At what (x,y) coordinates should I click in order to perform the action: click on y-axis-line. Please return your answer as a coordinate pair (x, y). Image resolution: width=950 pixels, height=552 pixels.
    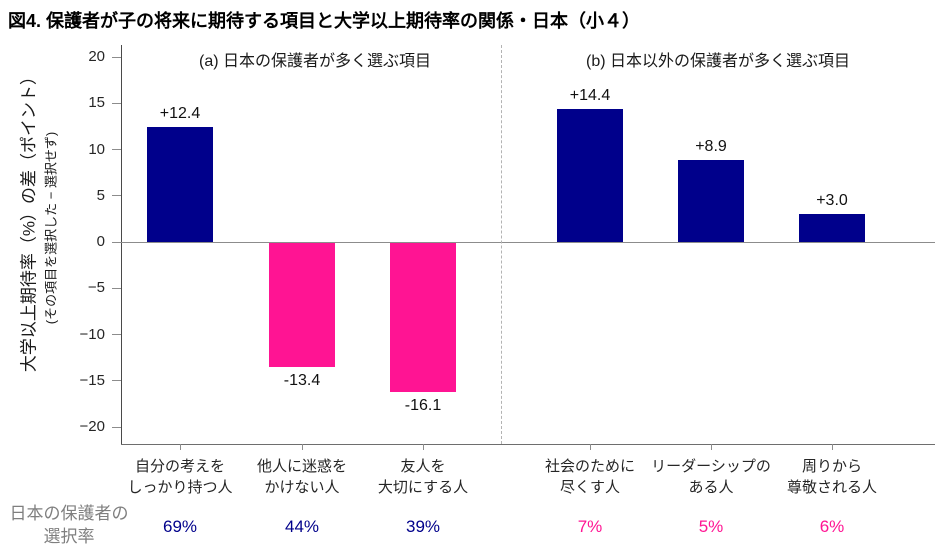
    Looking at the image, I should click on (121, 245).